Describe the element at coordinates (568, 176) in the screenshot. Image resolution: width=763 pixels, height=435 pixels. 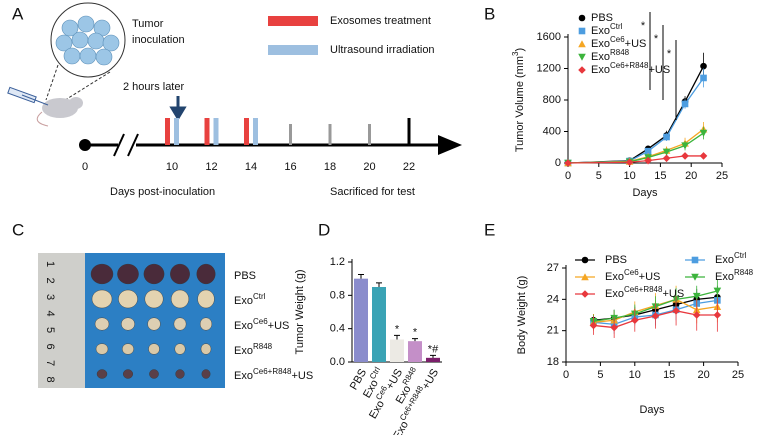
I see `x-tick-label: 0` at that location.